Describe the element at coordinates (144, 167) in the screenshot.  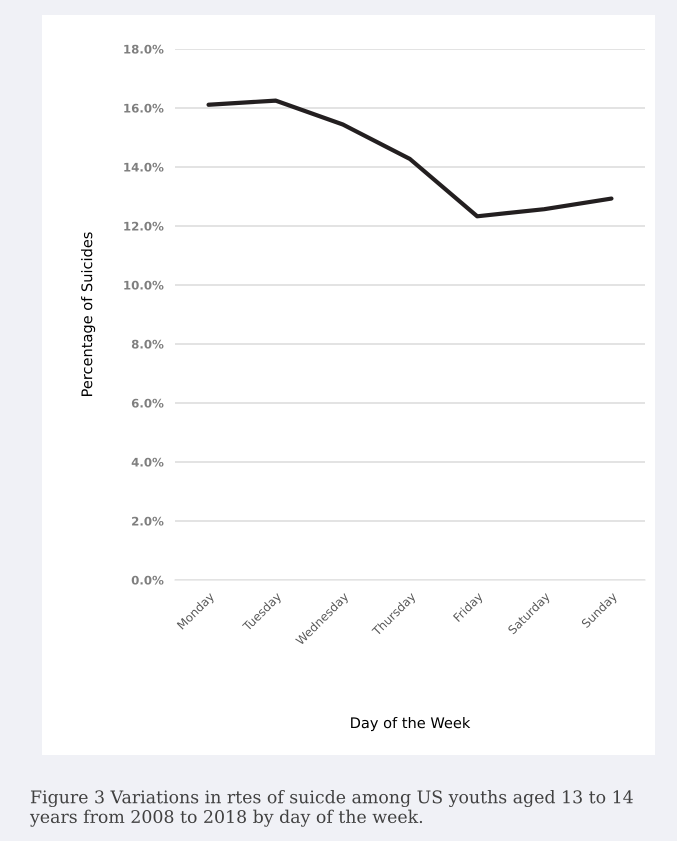
I see `y-tick-label: 14.0%` at that location.